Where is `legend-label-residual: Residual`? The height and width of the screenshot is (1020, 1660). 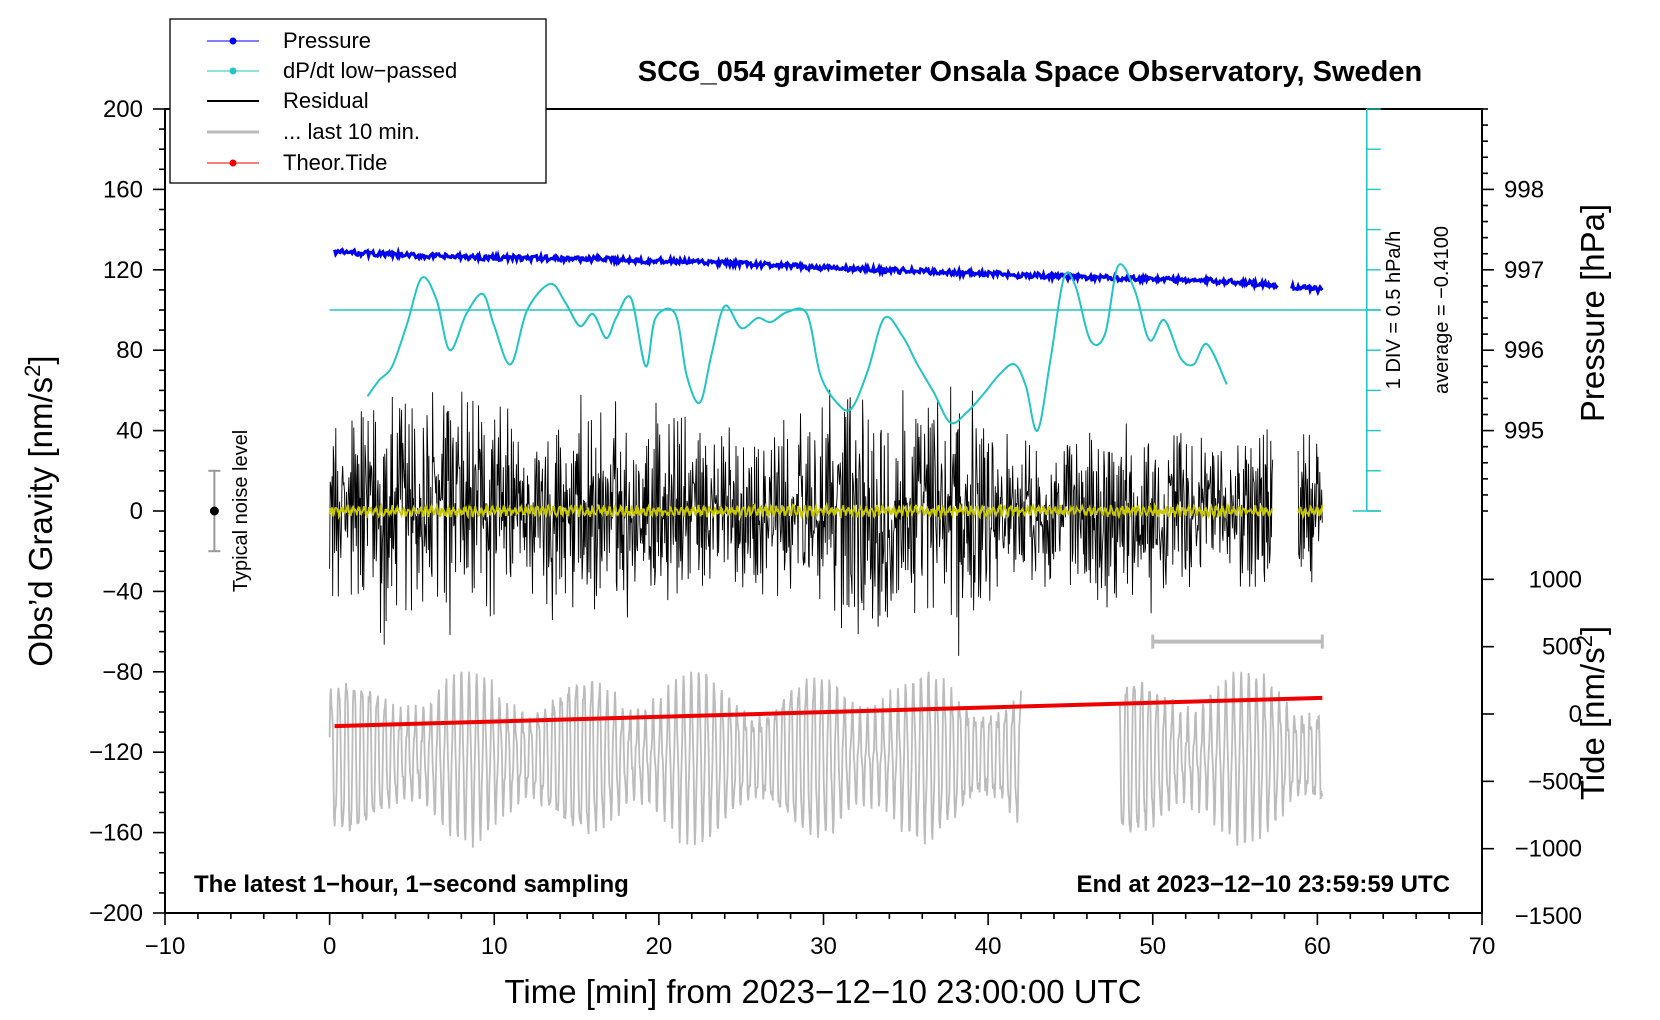
legend-label-residual: Residual is located at coordinates (326, 100).